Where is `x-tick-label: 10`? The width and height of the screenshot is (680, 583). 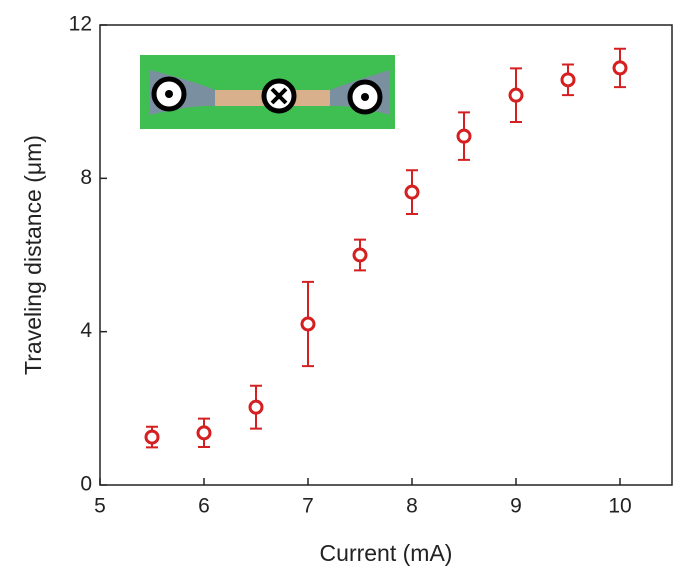
x-tick-label: 10 is located at coordinates (619, 506).